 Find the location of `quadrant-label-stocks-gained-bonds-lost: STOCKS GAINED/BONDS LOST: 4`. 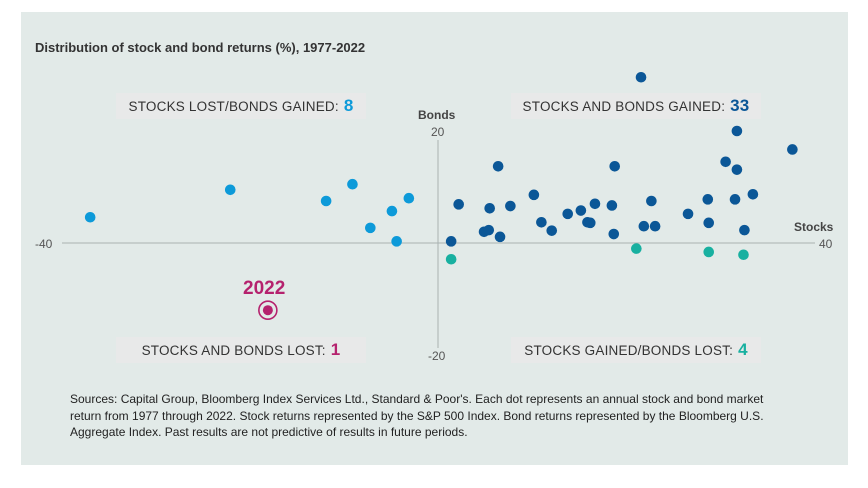

quadrant-label-stocks-gained-bonds-lost: STOCKS GAINED/BONDS LOST: 4 is located at coordinates (636, 350).